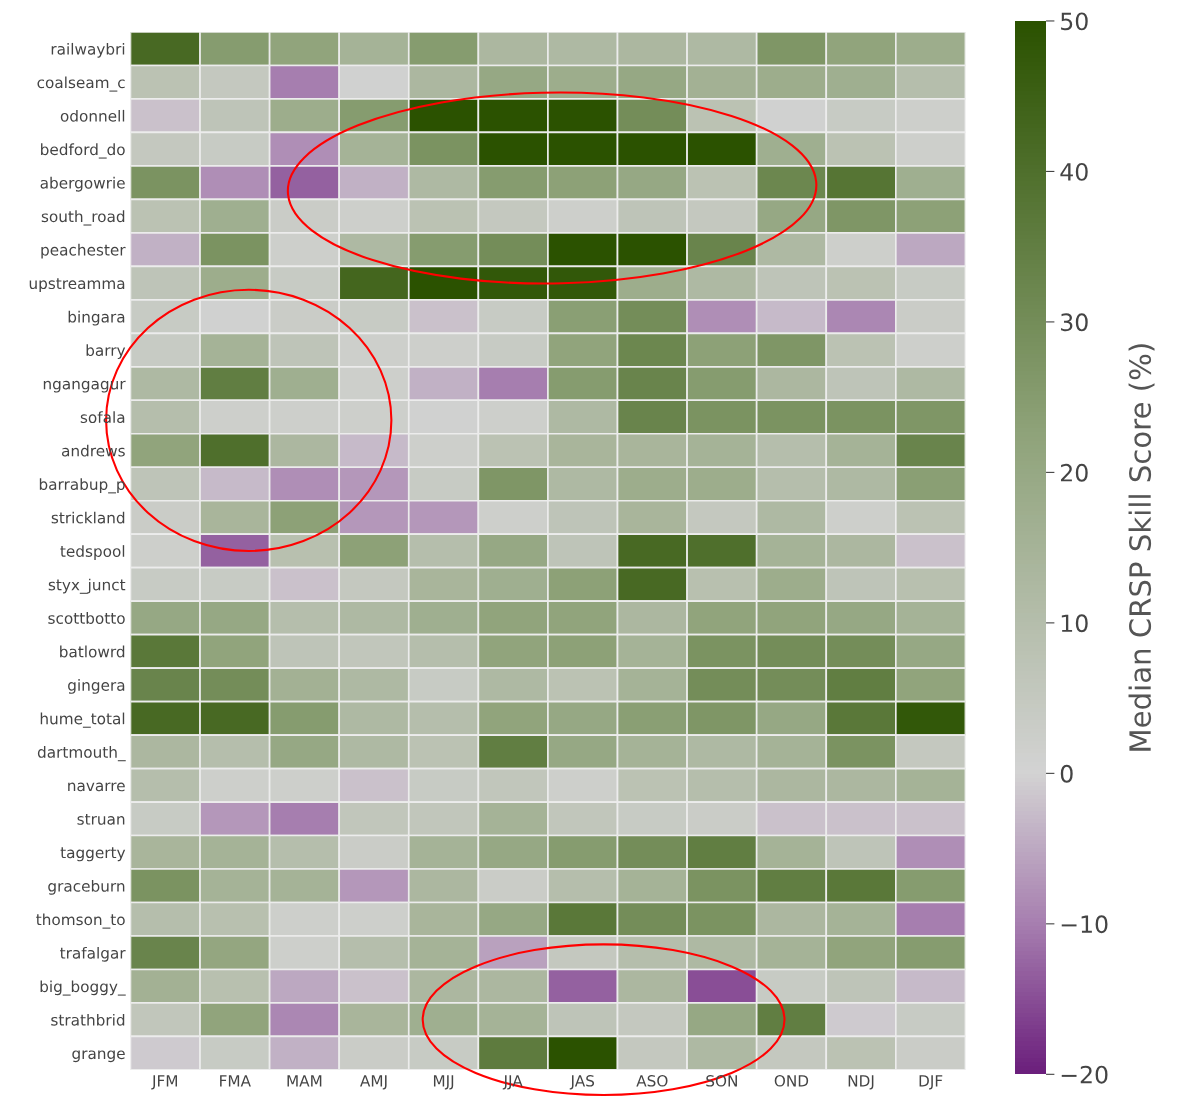 The width and height of the screenshot is (1186, 1103). Describe the element at coordinates (582, 1082) in the screenshot. I see `x-tick-label: JAS` at that location.